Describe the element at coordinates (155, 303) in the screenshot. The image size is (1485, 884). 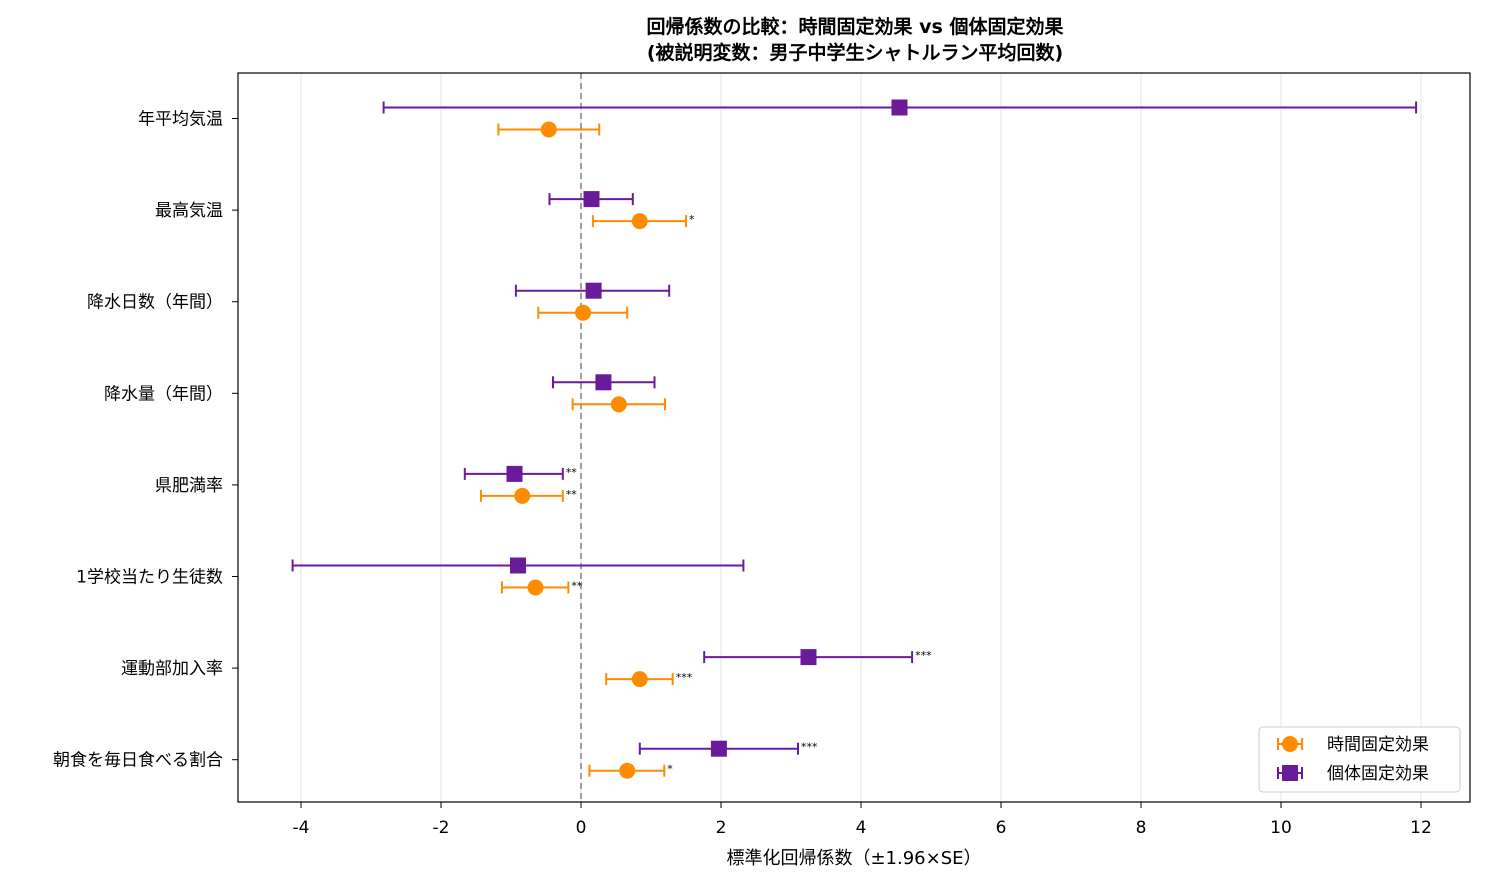
I see `y-tick-label: 降水日数（年間）` at that location.